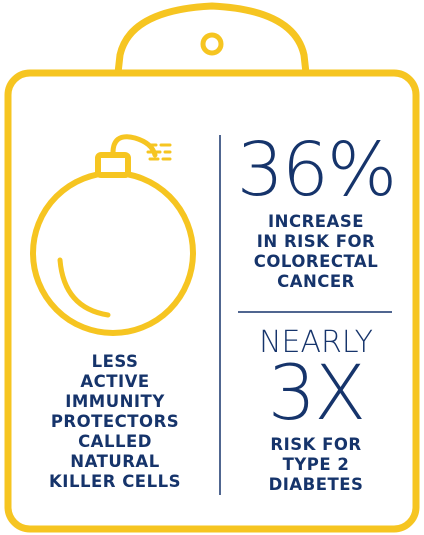 This screenshot has height=535, width=424. Describe the element at coordinates (316, 170) in the screenshot. I see `stat-top-value: 36%` at that location.